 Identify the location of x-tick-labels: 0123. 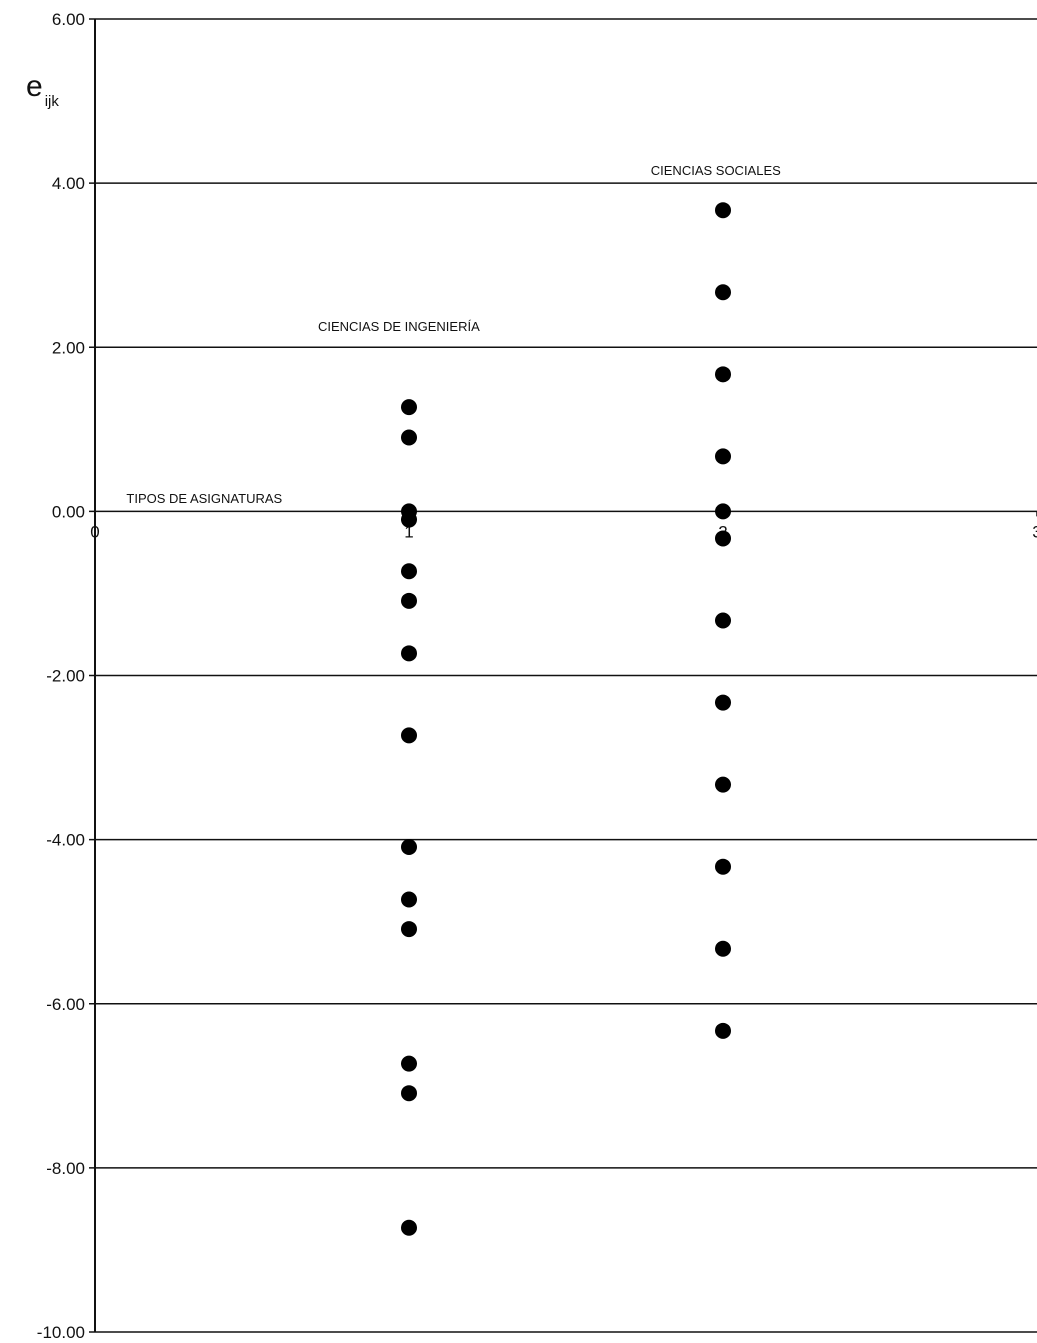
(563, 526).